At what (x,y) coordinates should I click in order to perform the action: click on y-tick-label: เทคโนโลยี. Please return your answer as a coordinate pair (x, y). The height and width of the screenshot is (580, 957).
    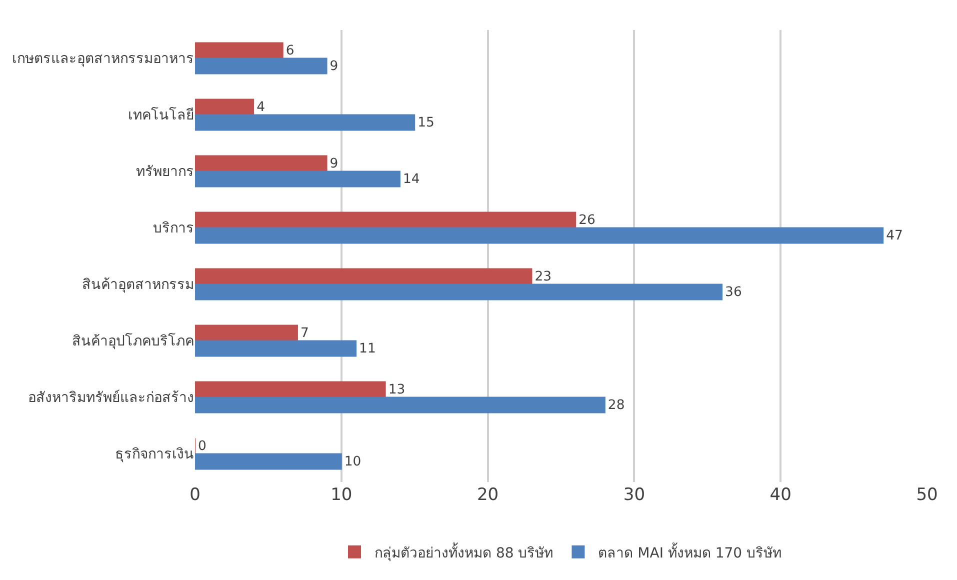
    Looking at the image, I should click on (161, 115).